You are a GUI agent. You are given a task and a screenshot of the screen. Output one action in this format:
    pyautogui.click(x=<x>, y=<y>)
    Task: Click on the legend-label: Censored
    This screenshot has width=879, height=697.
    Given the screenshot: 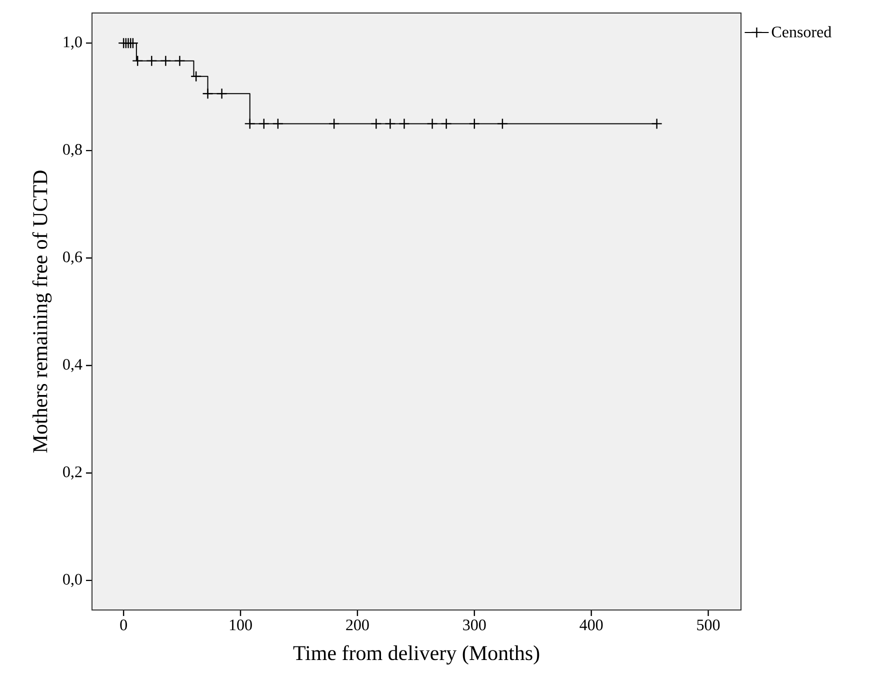 What is the action you would take?
    pyautogui.click(x=802, y=32)
    